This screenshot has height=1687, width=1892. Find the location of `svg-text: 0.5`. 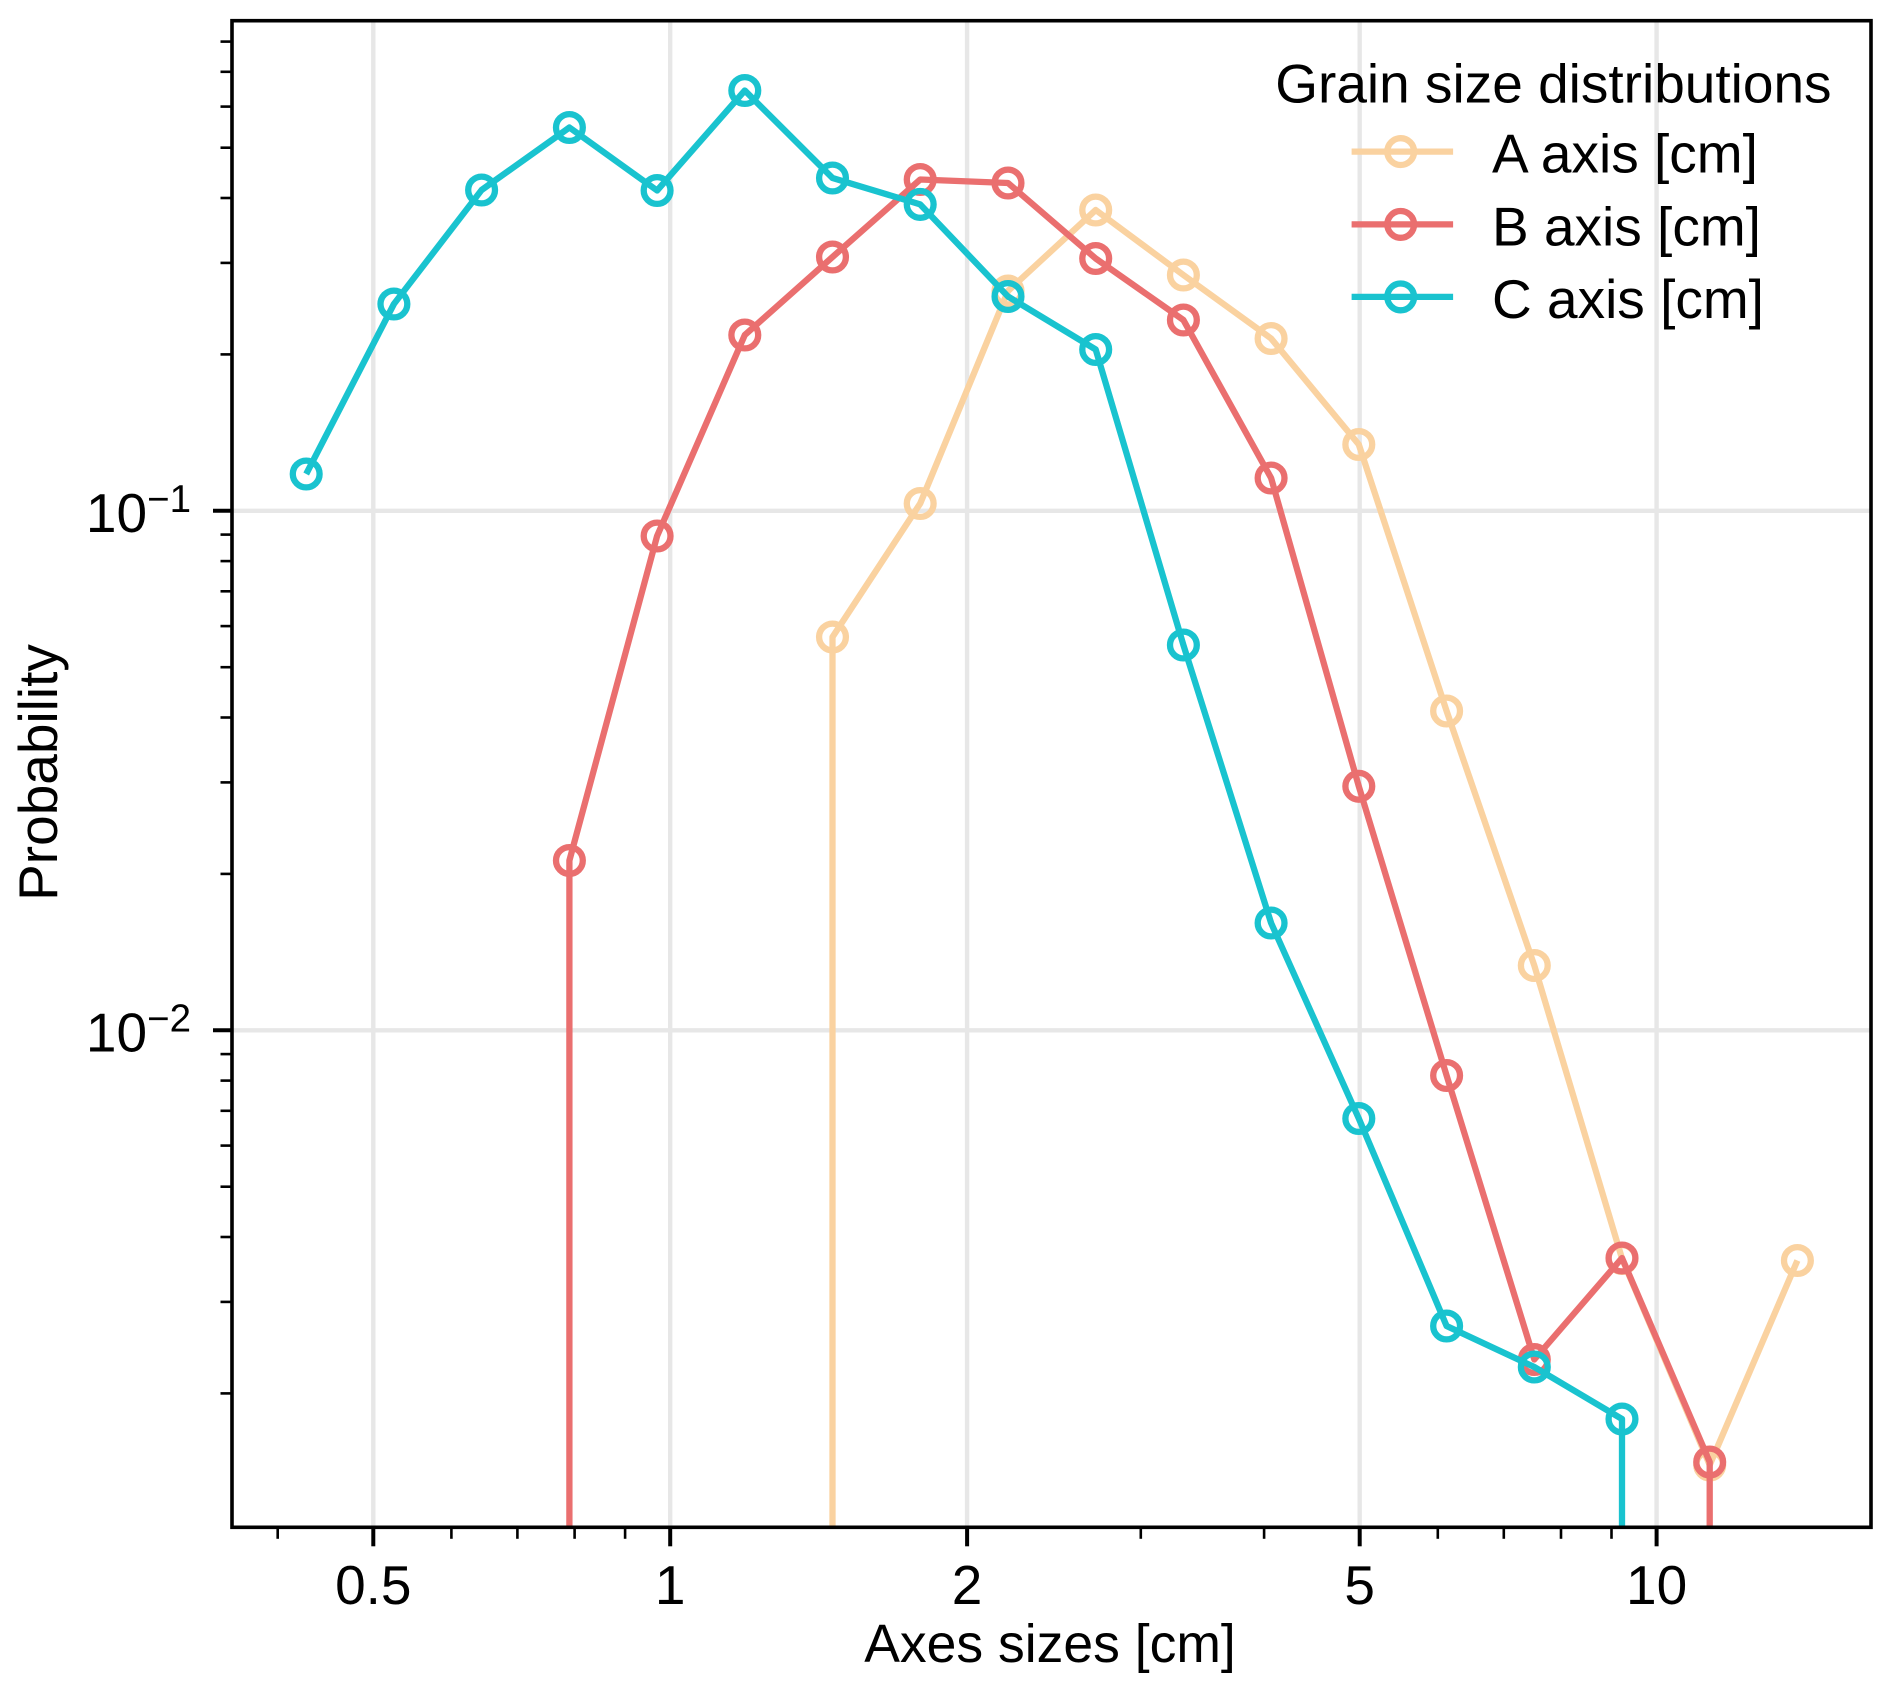

svg-text: 0.5 is located at coordinates (373, 1585).